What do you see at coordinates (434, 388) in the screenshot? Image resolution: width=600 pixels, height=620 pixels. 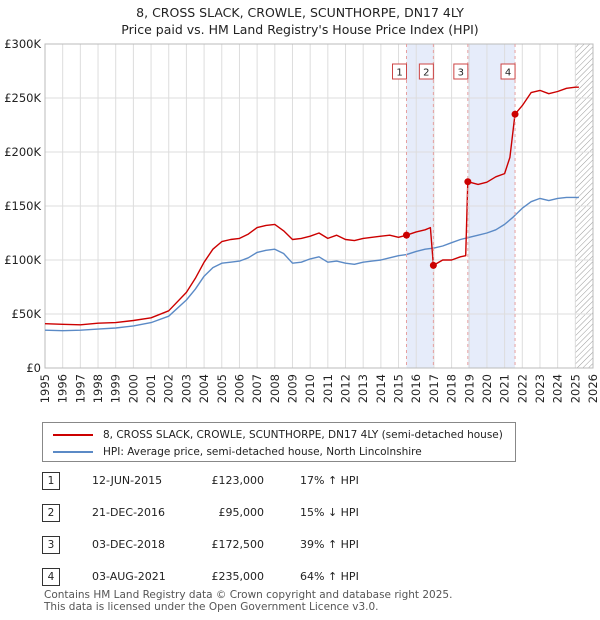 I see `x-tick-label: 2017` at bounding box center [434, 388].